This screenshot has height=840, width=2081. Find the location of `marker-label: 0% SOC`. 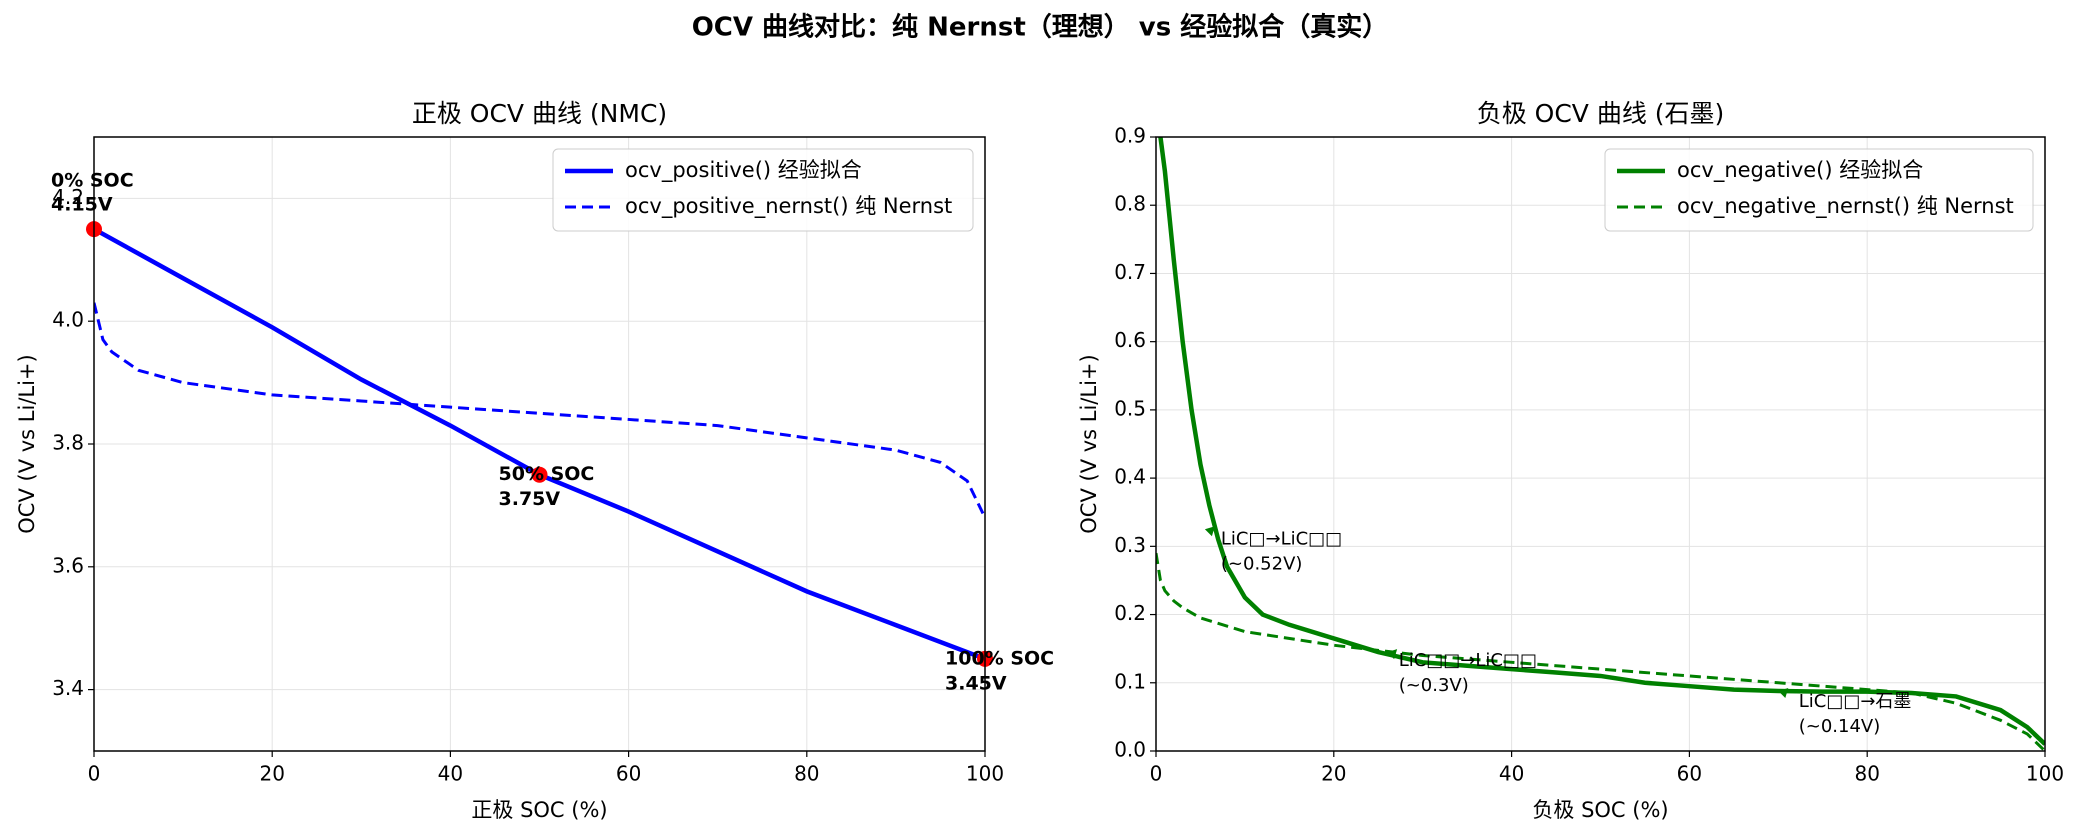

marker-label: 0% SOC is located at coordinates (92, 181).